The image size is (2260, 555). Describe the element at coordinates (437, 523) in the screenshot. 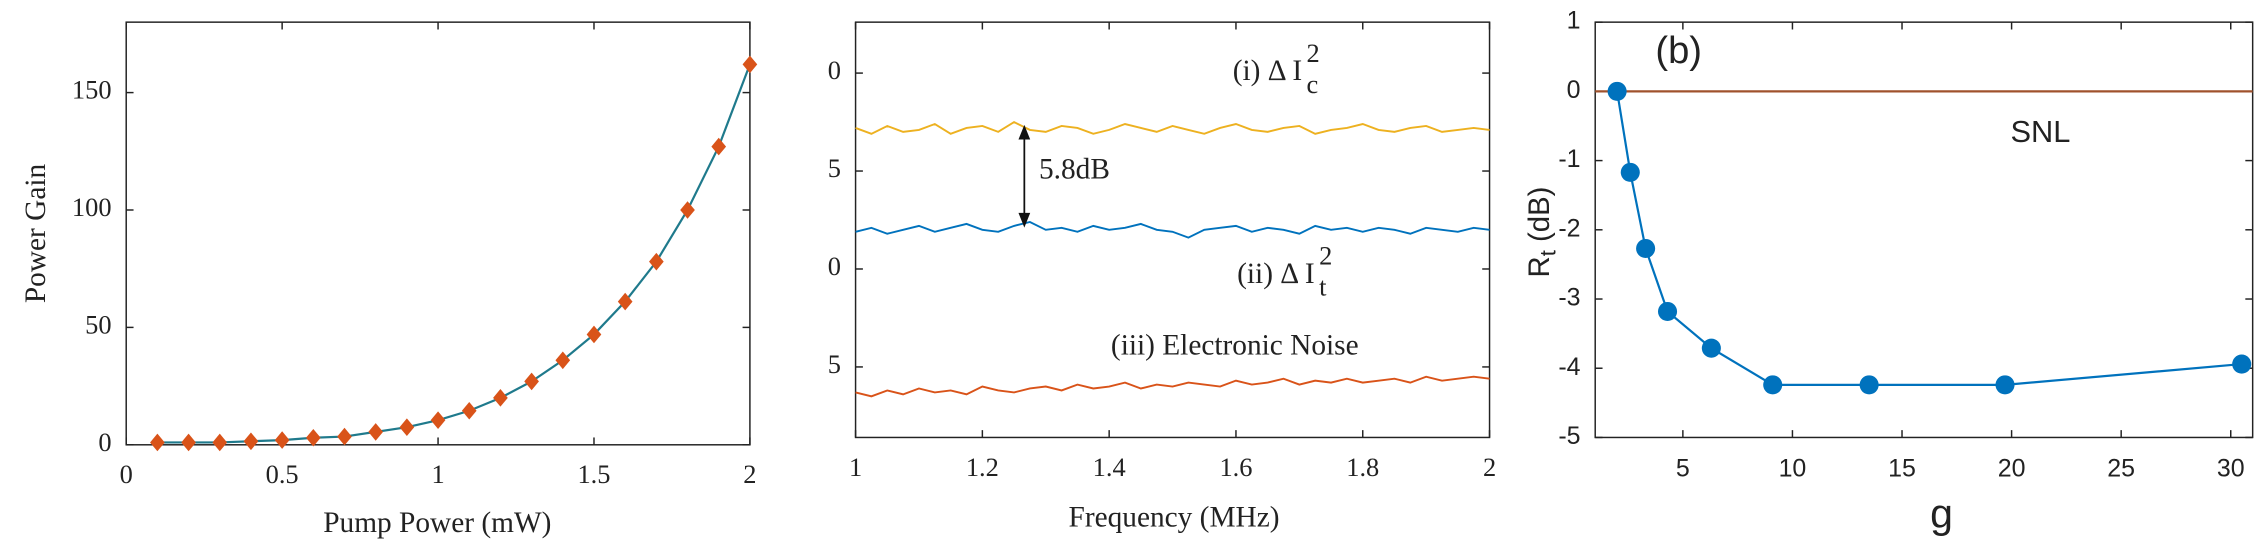

I see `x-axis-label: Pump Power (mW)` at that location.